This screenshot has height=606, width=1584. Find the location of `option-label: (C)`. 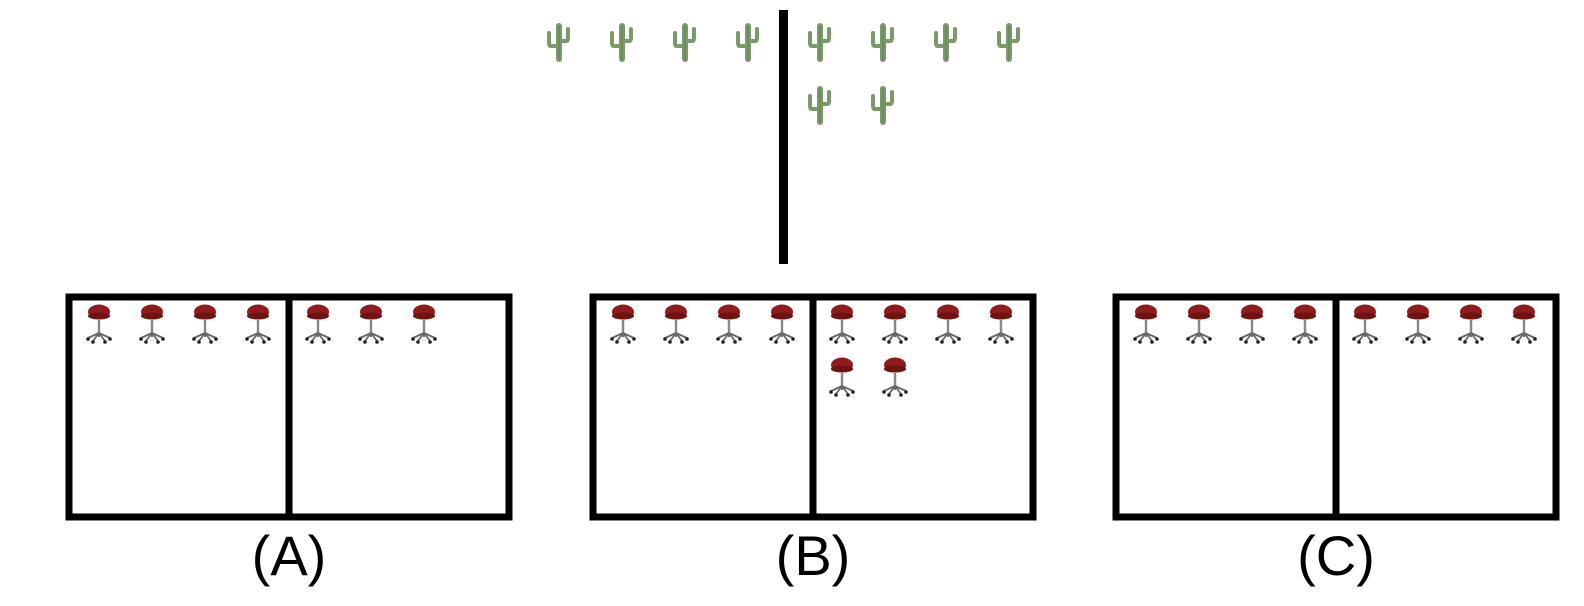

option-label: (C) is located at coordinates (1336, 555).